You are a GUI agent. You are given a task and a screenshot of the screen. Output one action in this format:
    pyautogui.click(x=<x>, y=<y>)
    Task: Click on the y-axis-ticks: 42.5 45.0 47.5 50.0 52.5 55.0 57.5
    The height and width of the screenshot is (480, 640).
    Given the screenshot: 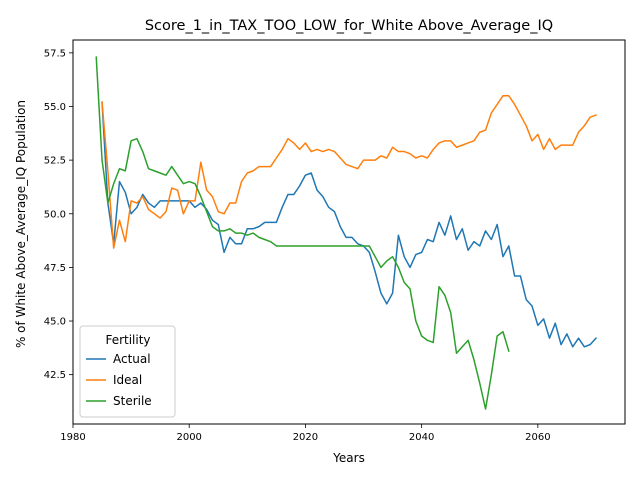 What is the action you would take?
    pyautogui.click(x=58, y=214)
    